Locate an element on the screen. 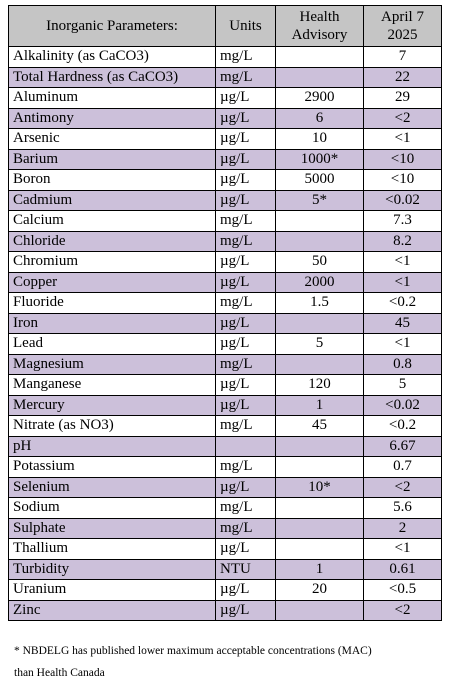 This screenshot has width=458, height=686. parameter-name-cell: Magnesium is located at coordinates (112, 364).